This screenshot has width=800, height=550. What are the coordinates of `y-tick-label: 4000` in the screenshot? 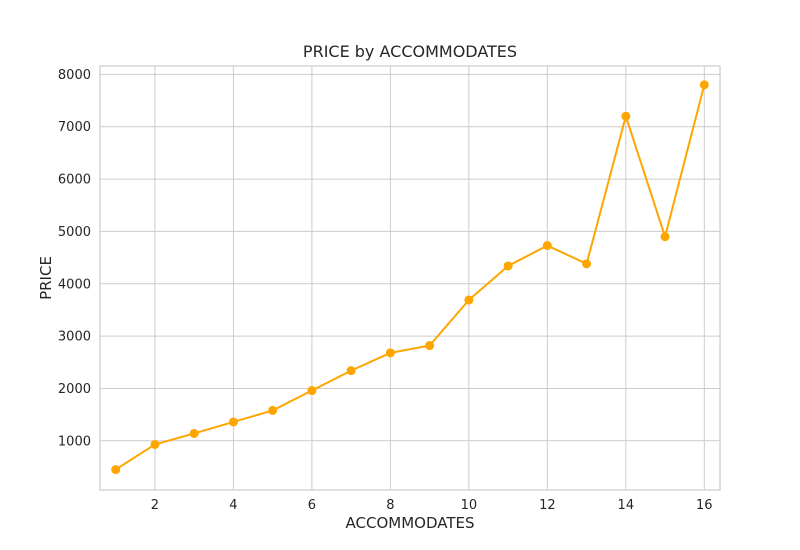 It's located at (74, 284).